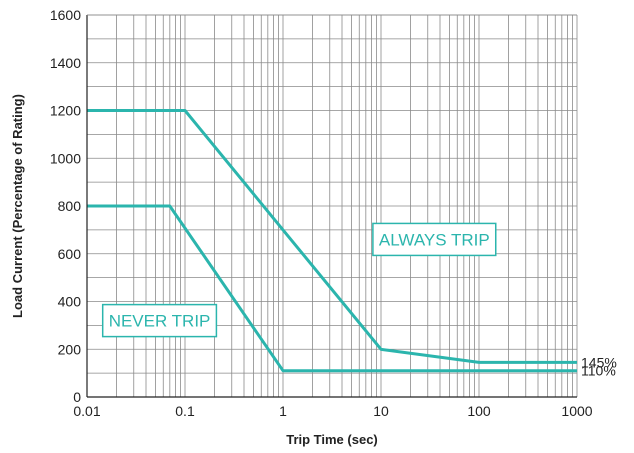 The width and height of the screenshot is (634, 453). What do you see at coordinates (17, 206) in the screenshot?
I see `y-axis-title: Load Current (Percentage of Rating)` at bounding box center [17, 206].